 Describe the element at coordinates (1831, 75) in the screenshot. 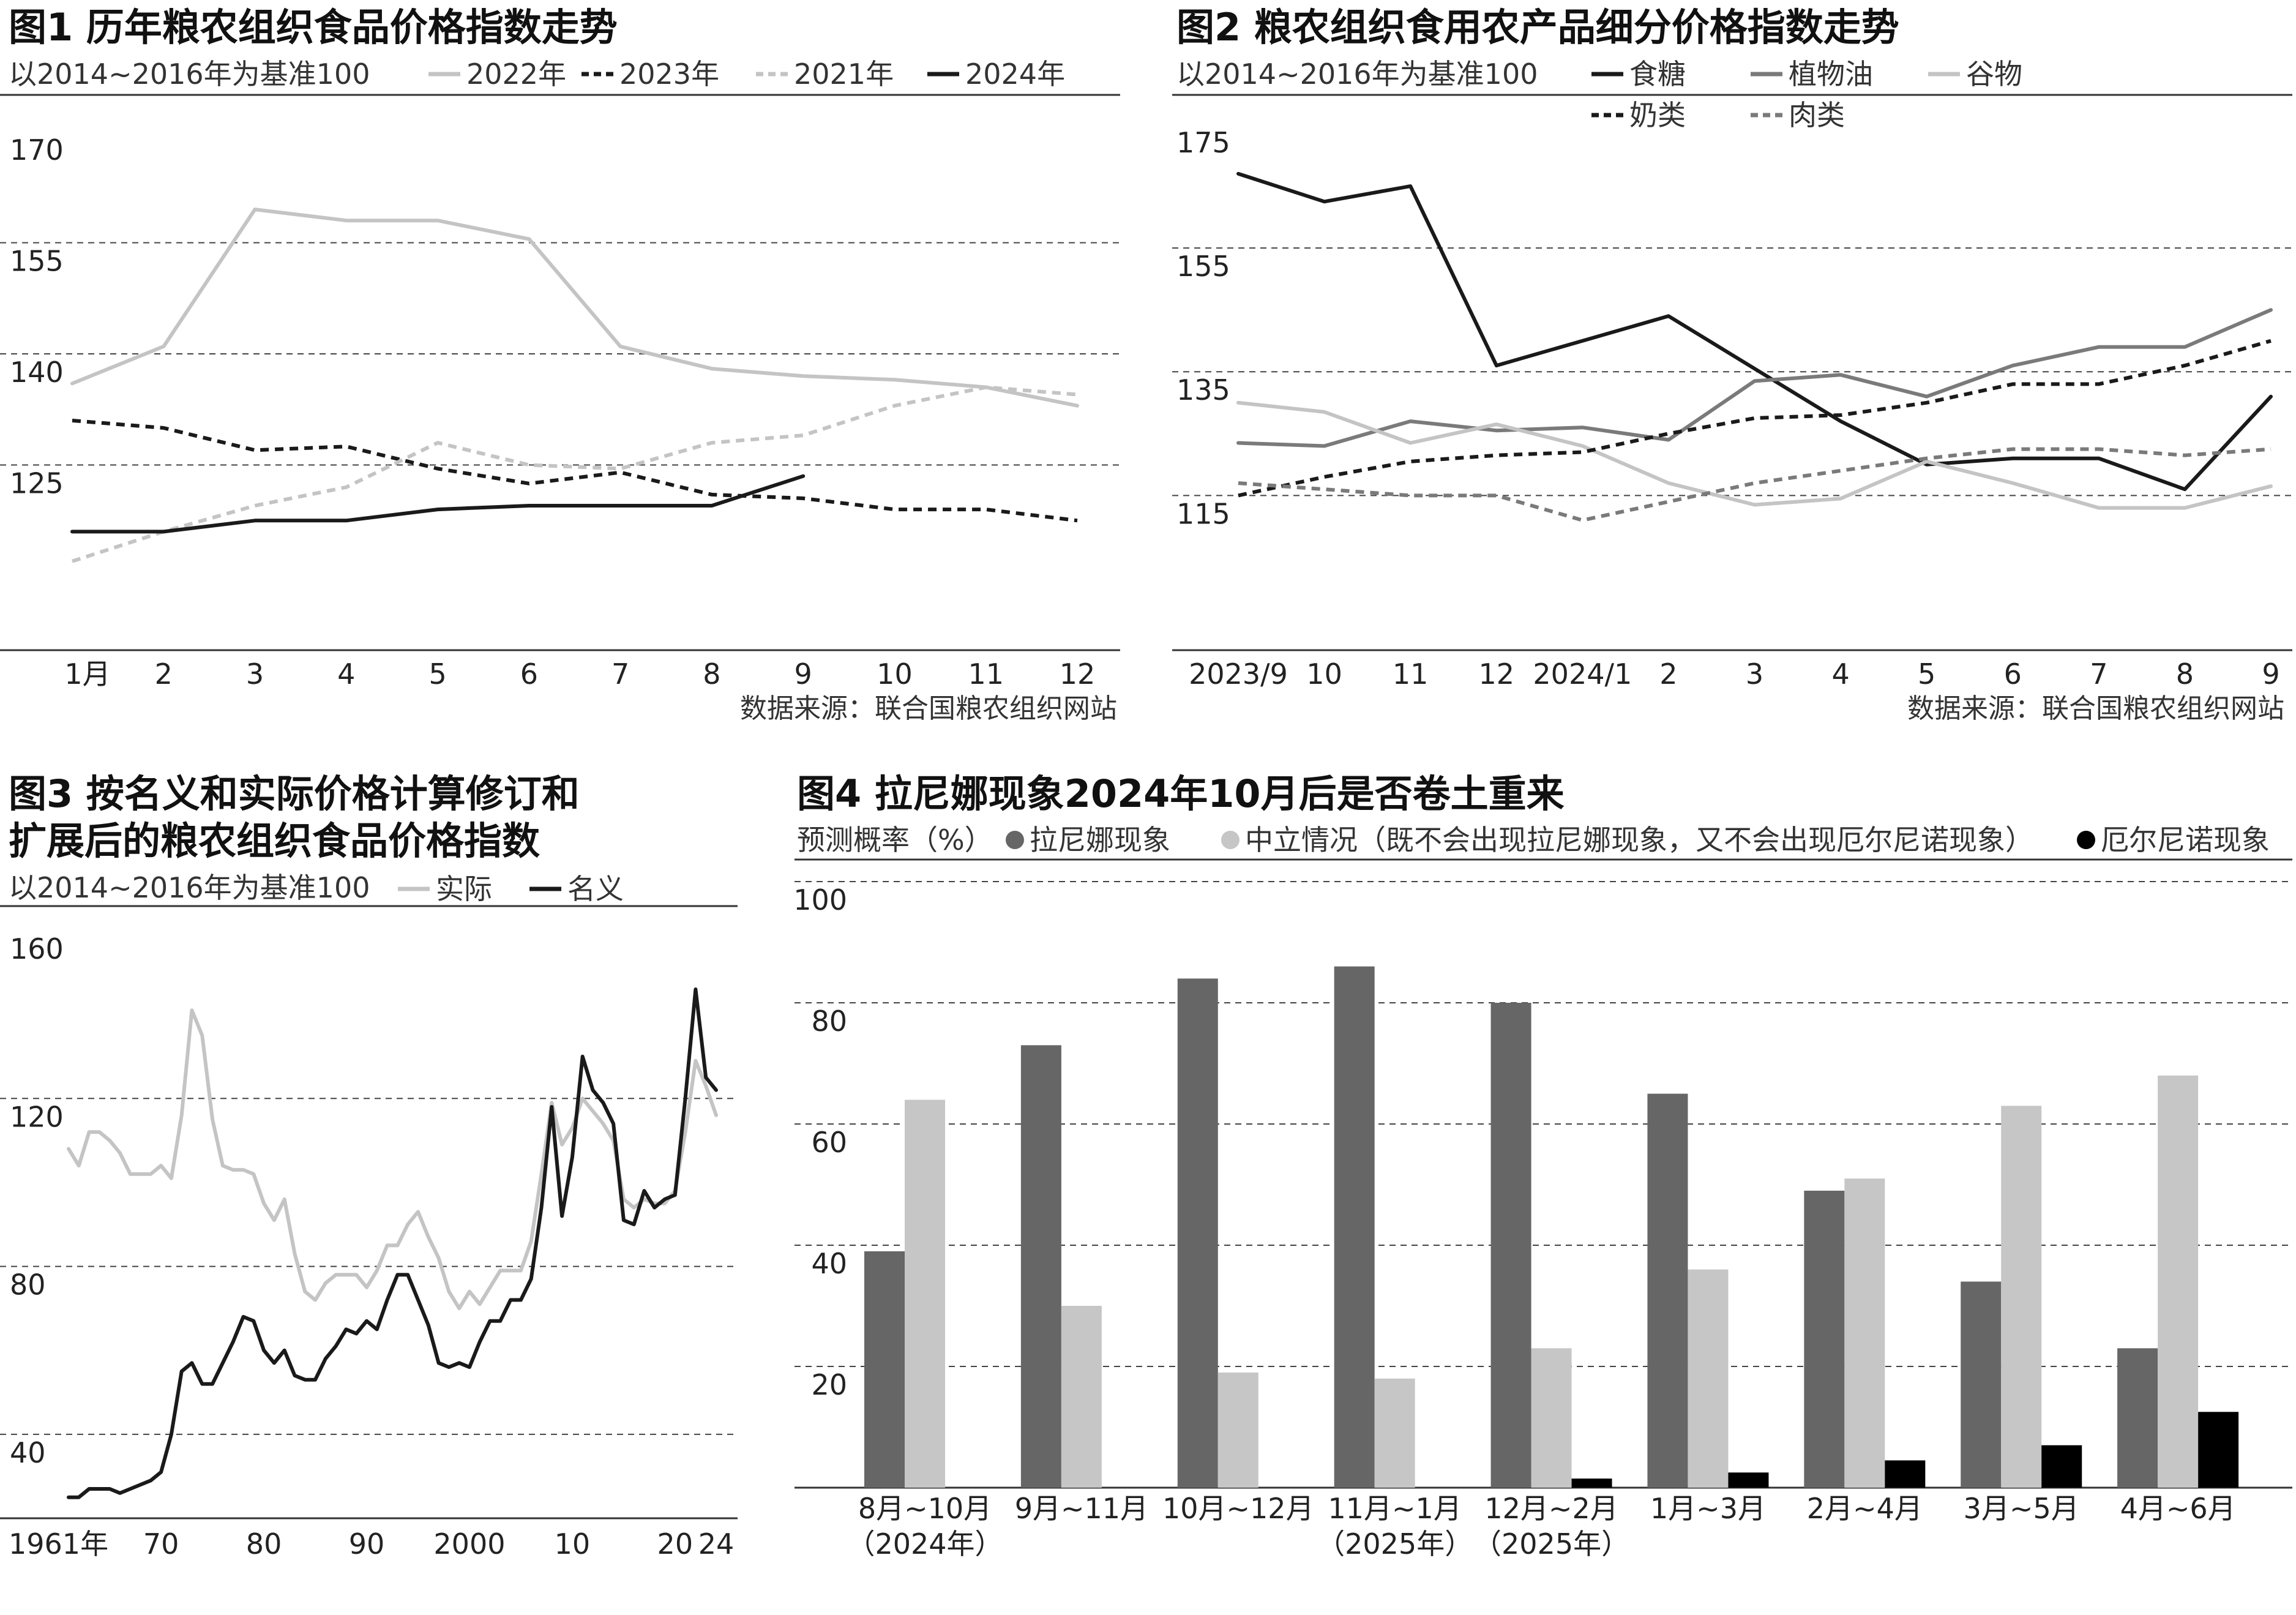

I see `legend-label-1: 植物油` at that location.